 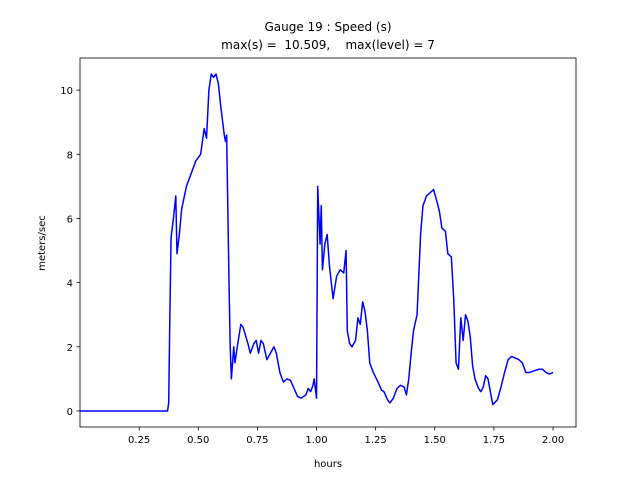 I want to click on x-tick-label: 0.25, so click(x=139, y=440).